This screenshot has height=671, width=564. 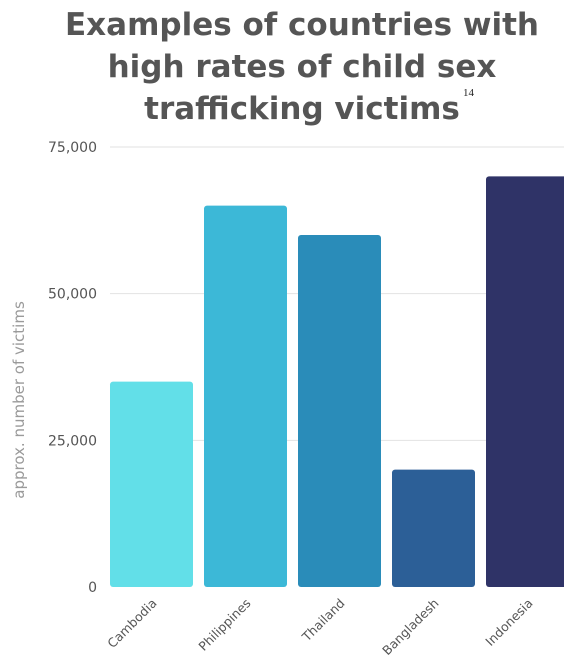 What do you see at coordinates (433, 528) in the screenshot?
I see `bar-bangladesh` at bounding box center [433, 528].